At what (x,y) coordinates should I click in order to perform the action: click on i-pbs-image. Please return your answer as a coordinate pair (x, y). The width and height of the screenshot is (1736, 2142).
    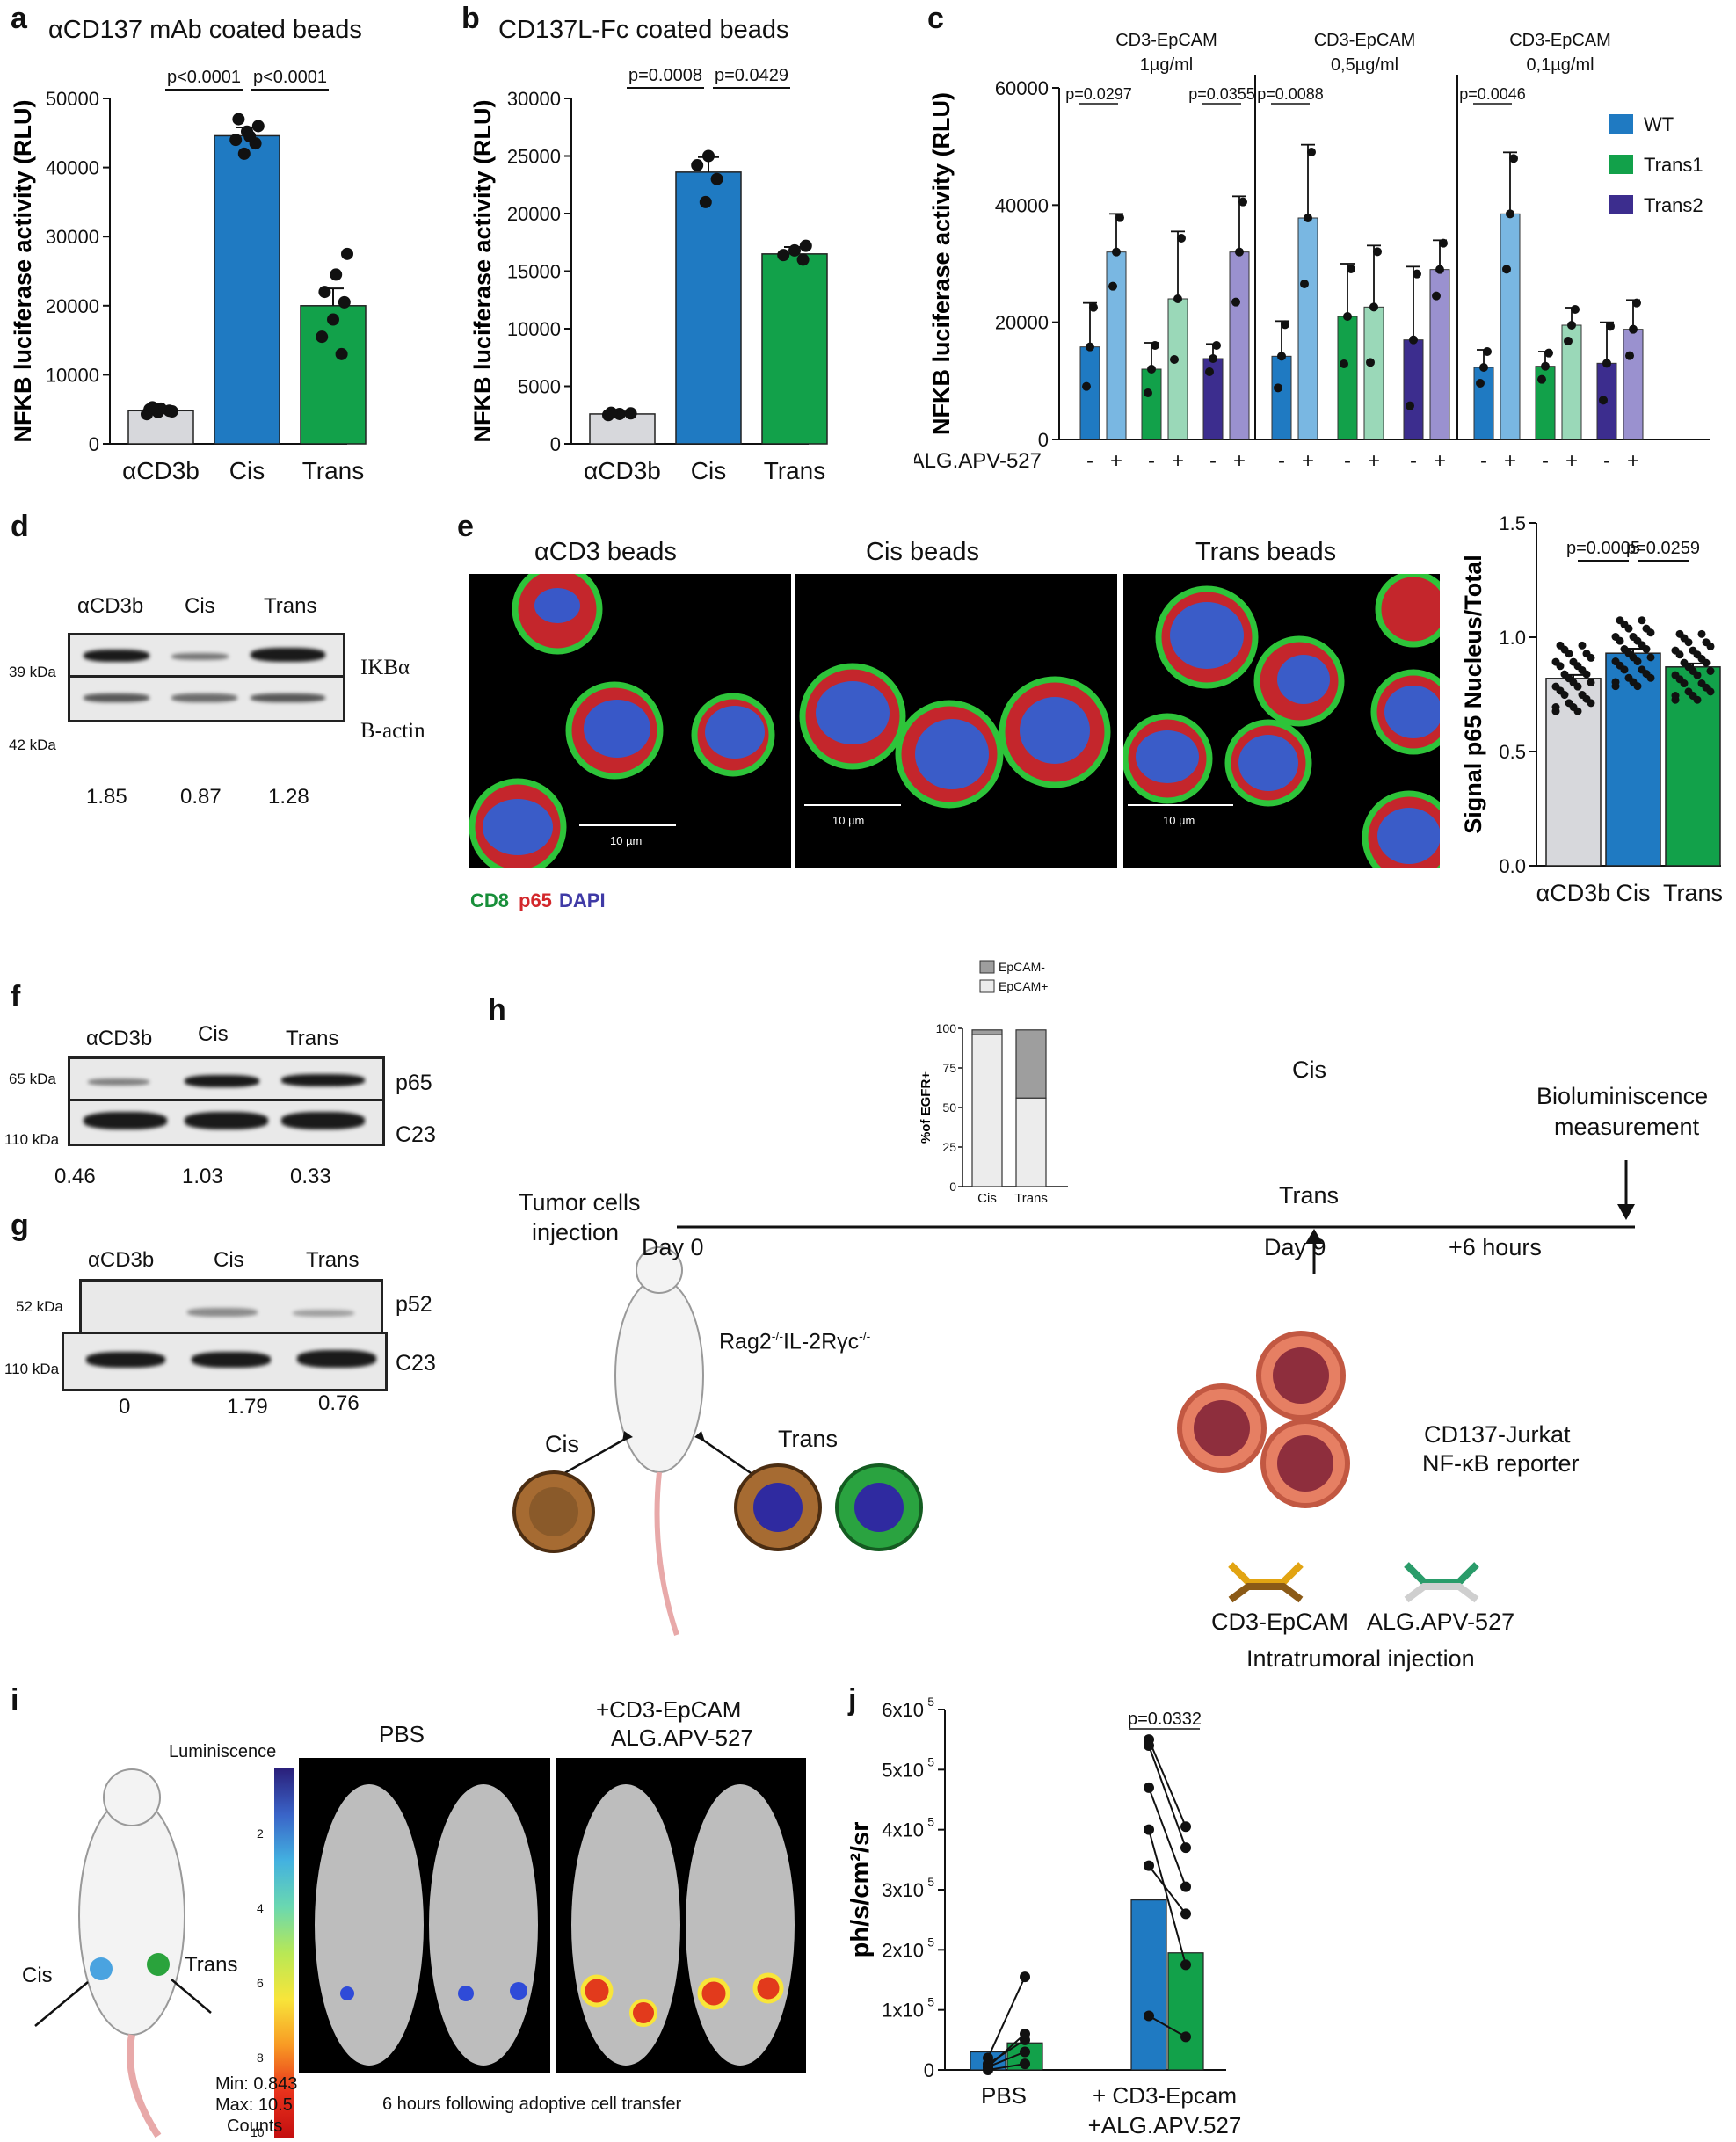
    Looking at the image, I should click on (424, 1915).